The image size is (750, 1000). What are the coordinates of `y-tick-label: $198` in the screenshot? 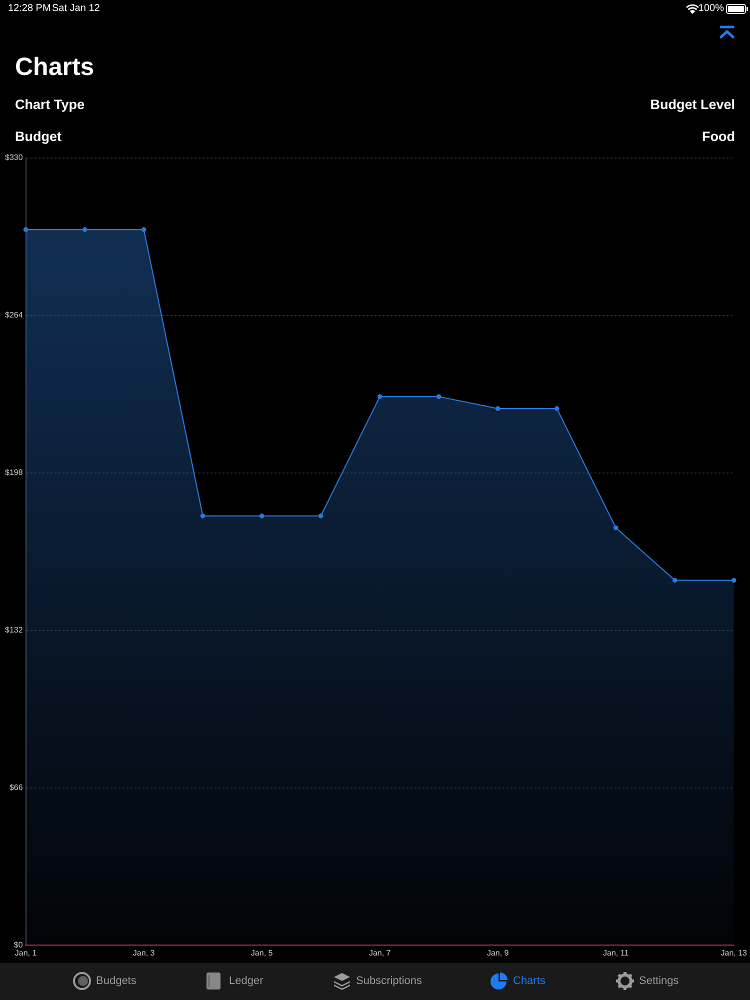 It's located at (14, 473).